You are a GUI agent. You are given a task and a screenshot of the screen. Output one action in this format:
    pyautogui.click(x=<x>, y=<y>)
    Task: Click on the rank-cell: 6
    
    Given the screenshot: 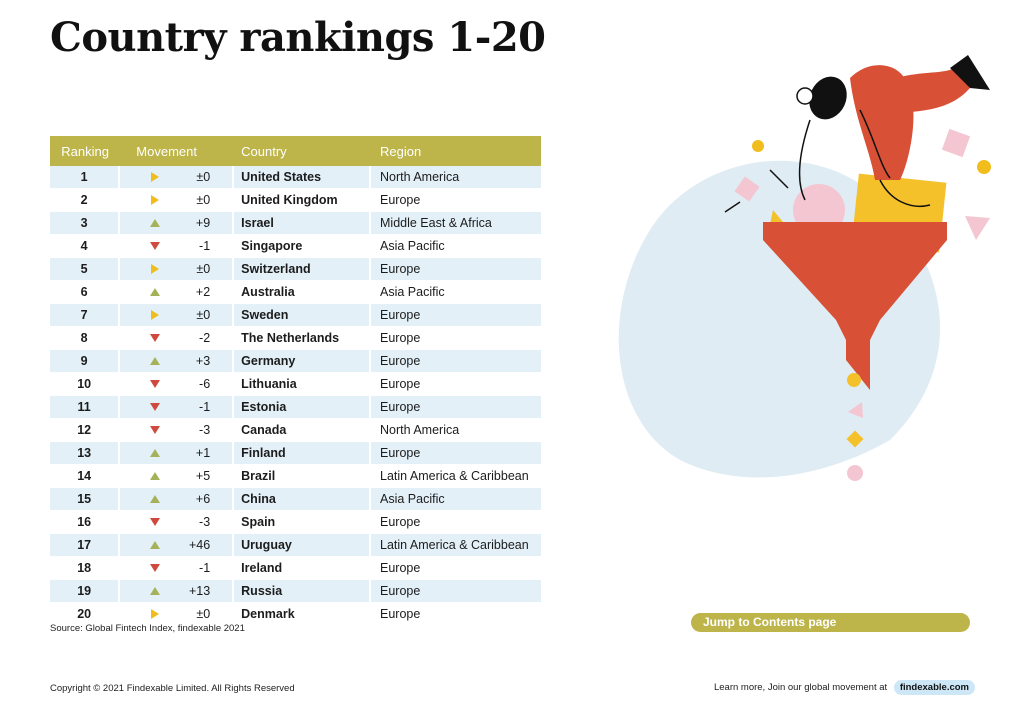 What is the action you would take?
    pyautogui.click(x=85, y=292)
    